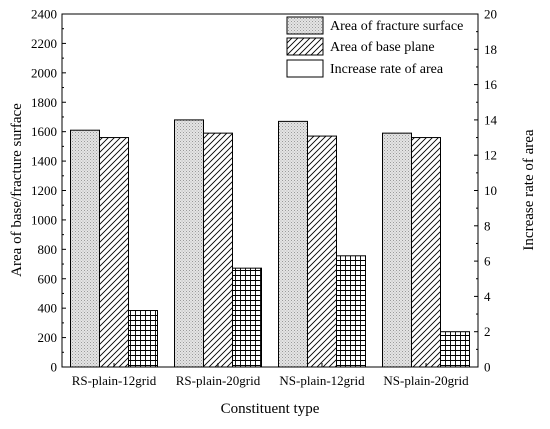 Image resolution: width=550 pixels, height=429 pixels. Describe the element at coordinates (490, 190) in the screenshot. I see `right-tick-label: 10` at that location.